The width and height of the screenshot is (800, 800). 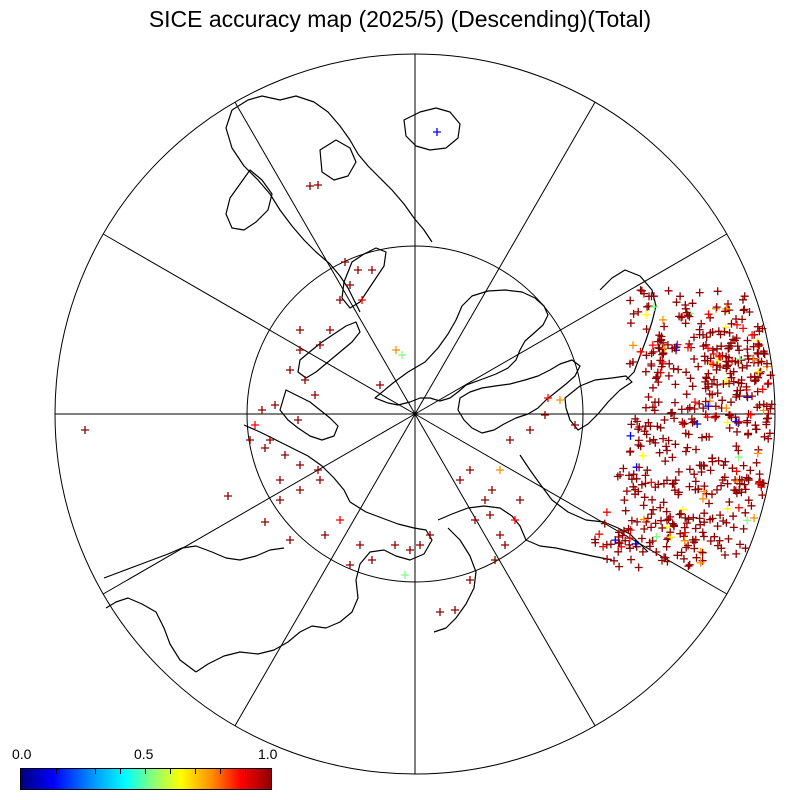 I want to click on colorbar-mid-label: 0.5, so click(x=144, y=754).